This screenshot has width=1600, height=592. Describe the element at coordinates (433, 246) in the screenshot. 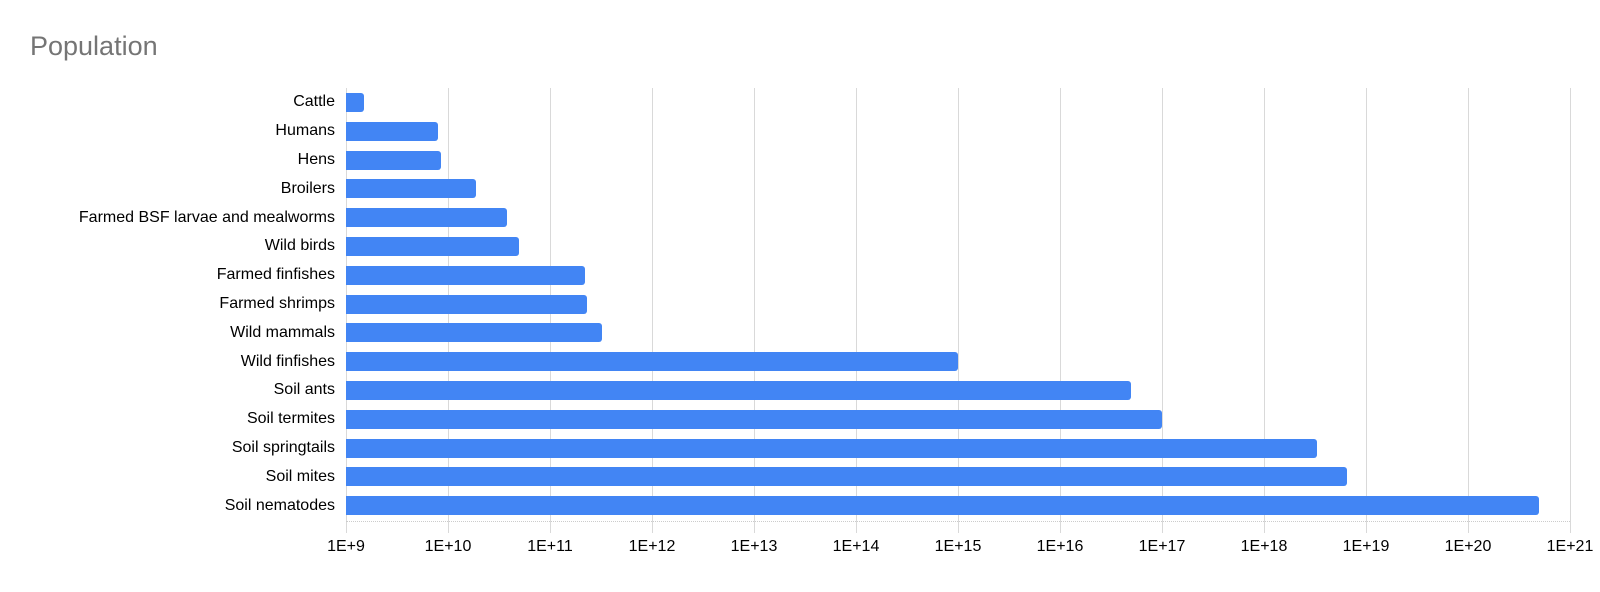

I see `bar-wild-birds` at that location.